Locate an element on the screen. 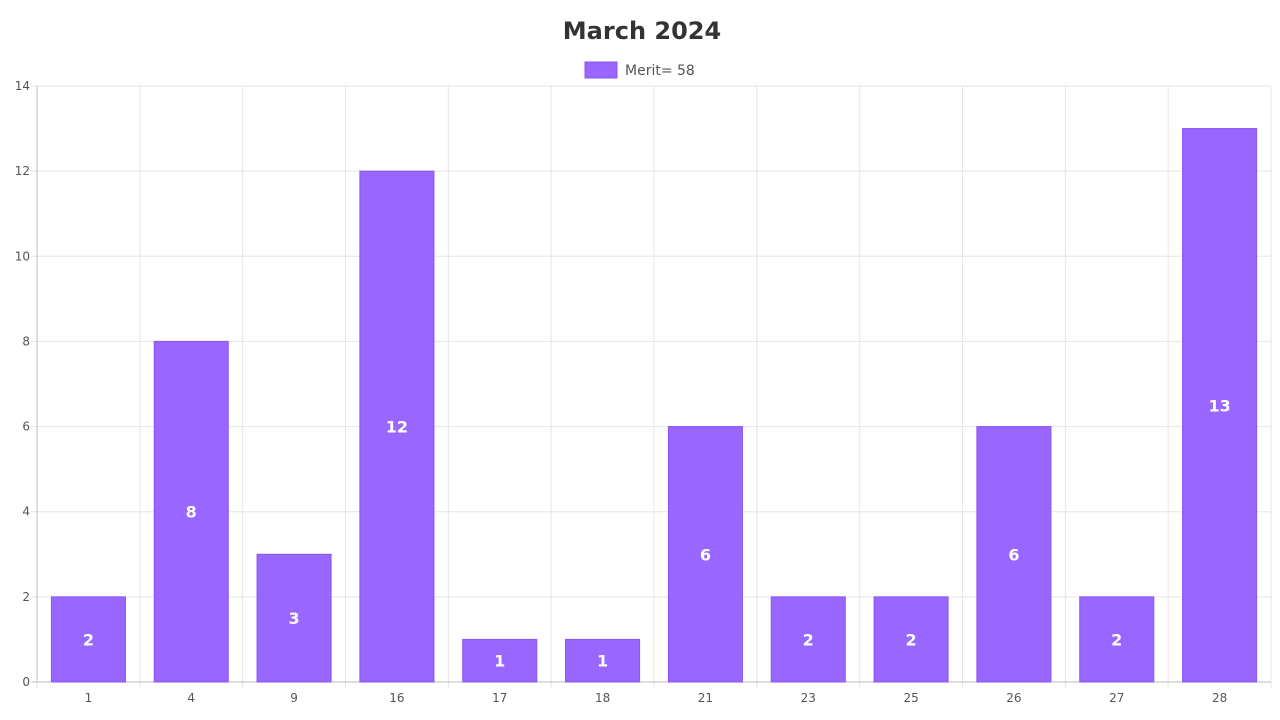 This screenshot has height=720, width=1280. bar-value-label: 3 is located at coordinates (294, 618).